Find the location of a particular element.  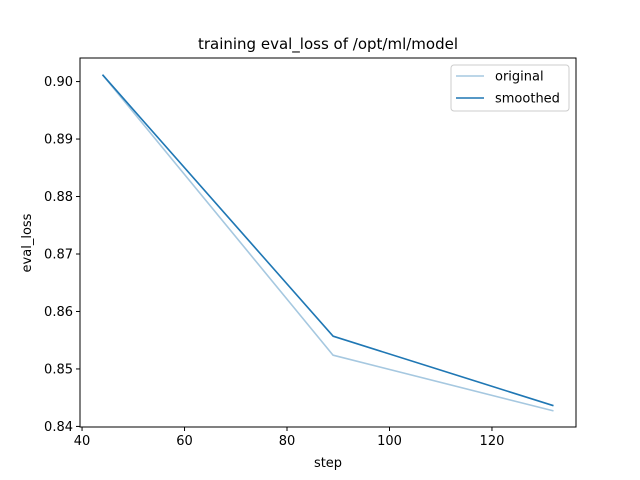

y-axis: 0.84 0.85 0.86 0.87 0.88 0.89 0.90 is located at coordinates (62, 255).